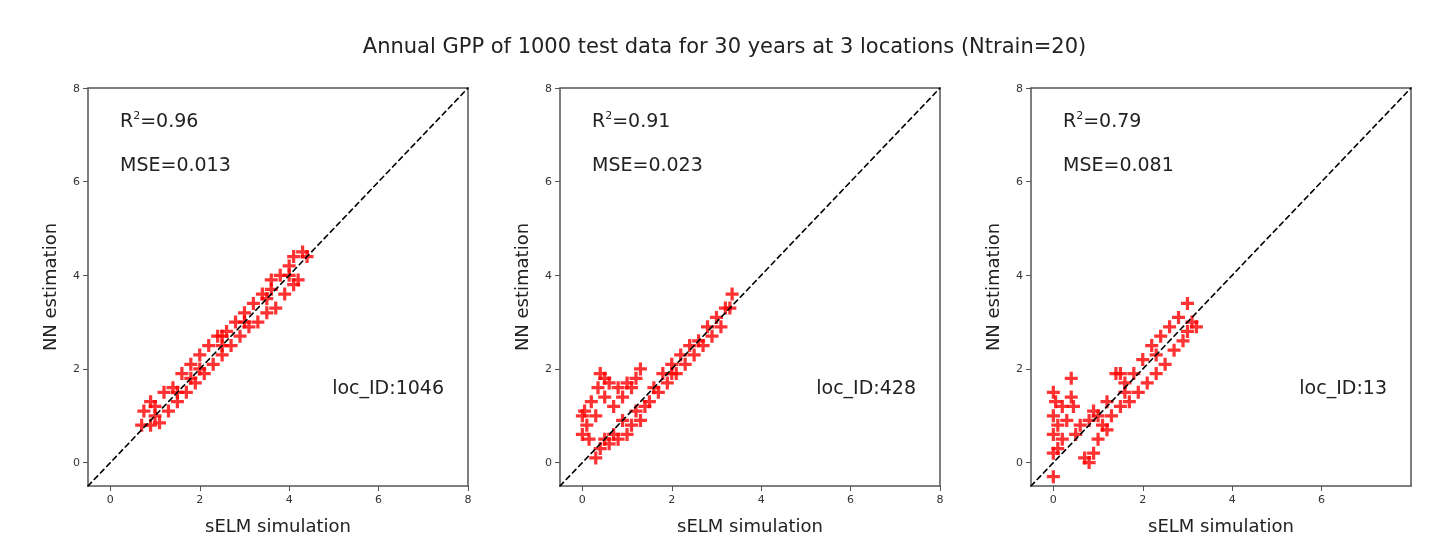 This screenshot has height=556, width=1449. What do you see at coordinates (647, 163) in the screenshot?
I see `annotation: MSE=0.023` at bounding box center [647, 163].